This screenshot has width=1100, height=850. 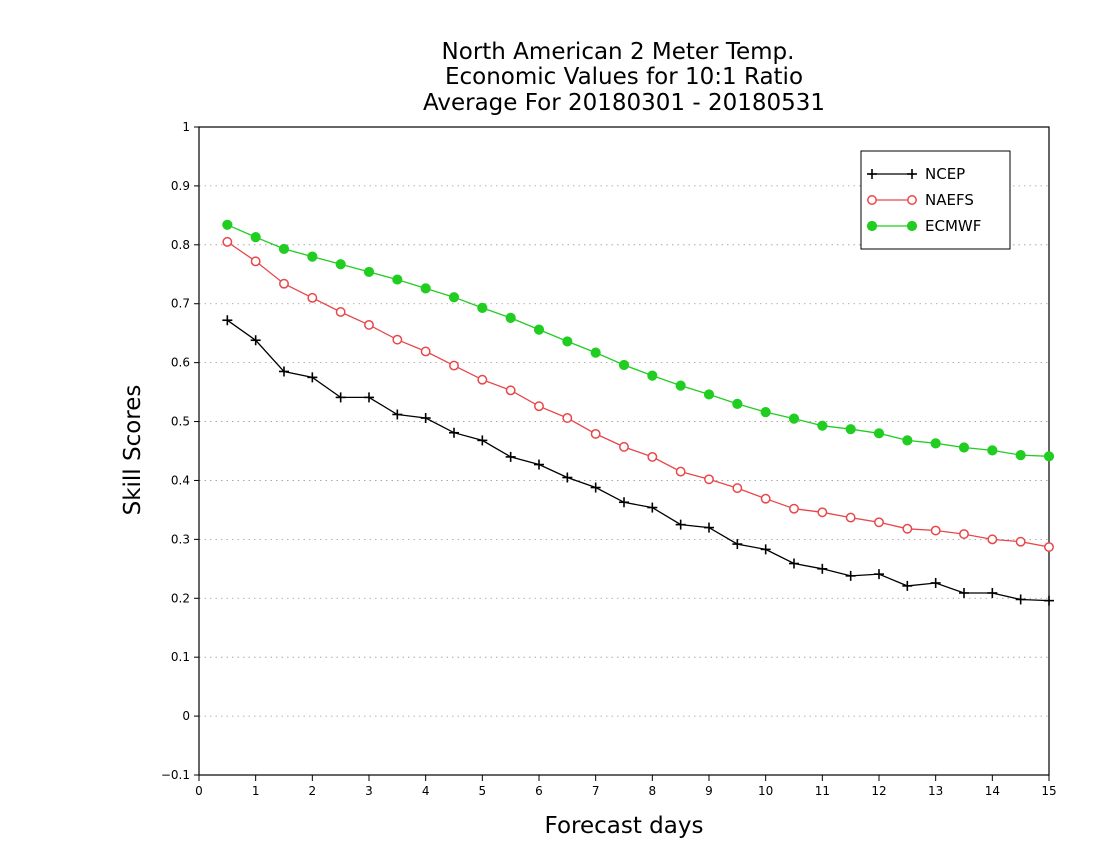 What do you see at coordinates (709, 791) in the screenshot?
I see `x-tick-label: 9` at bounding box center [709, 791].